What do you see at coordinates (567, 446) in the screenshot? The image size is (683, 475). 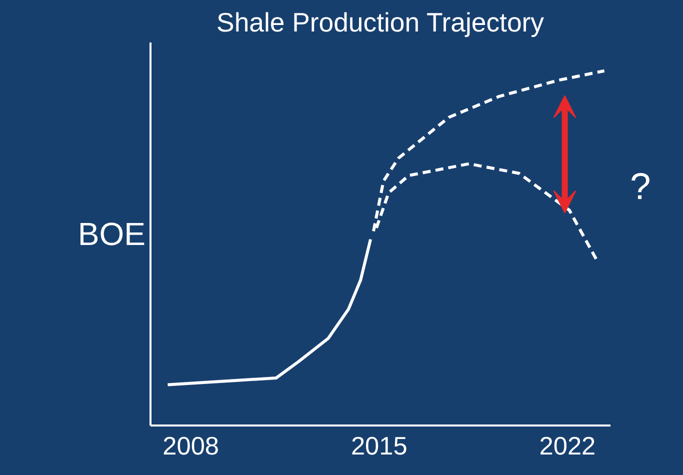 I see `x-tick-label: 2022` at bounding box center [567, 446].